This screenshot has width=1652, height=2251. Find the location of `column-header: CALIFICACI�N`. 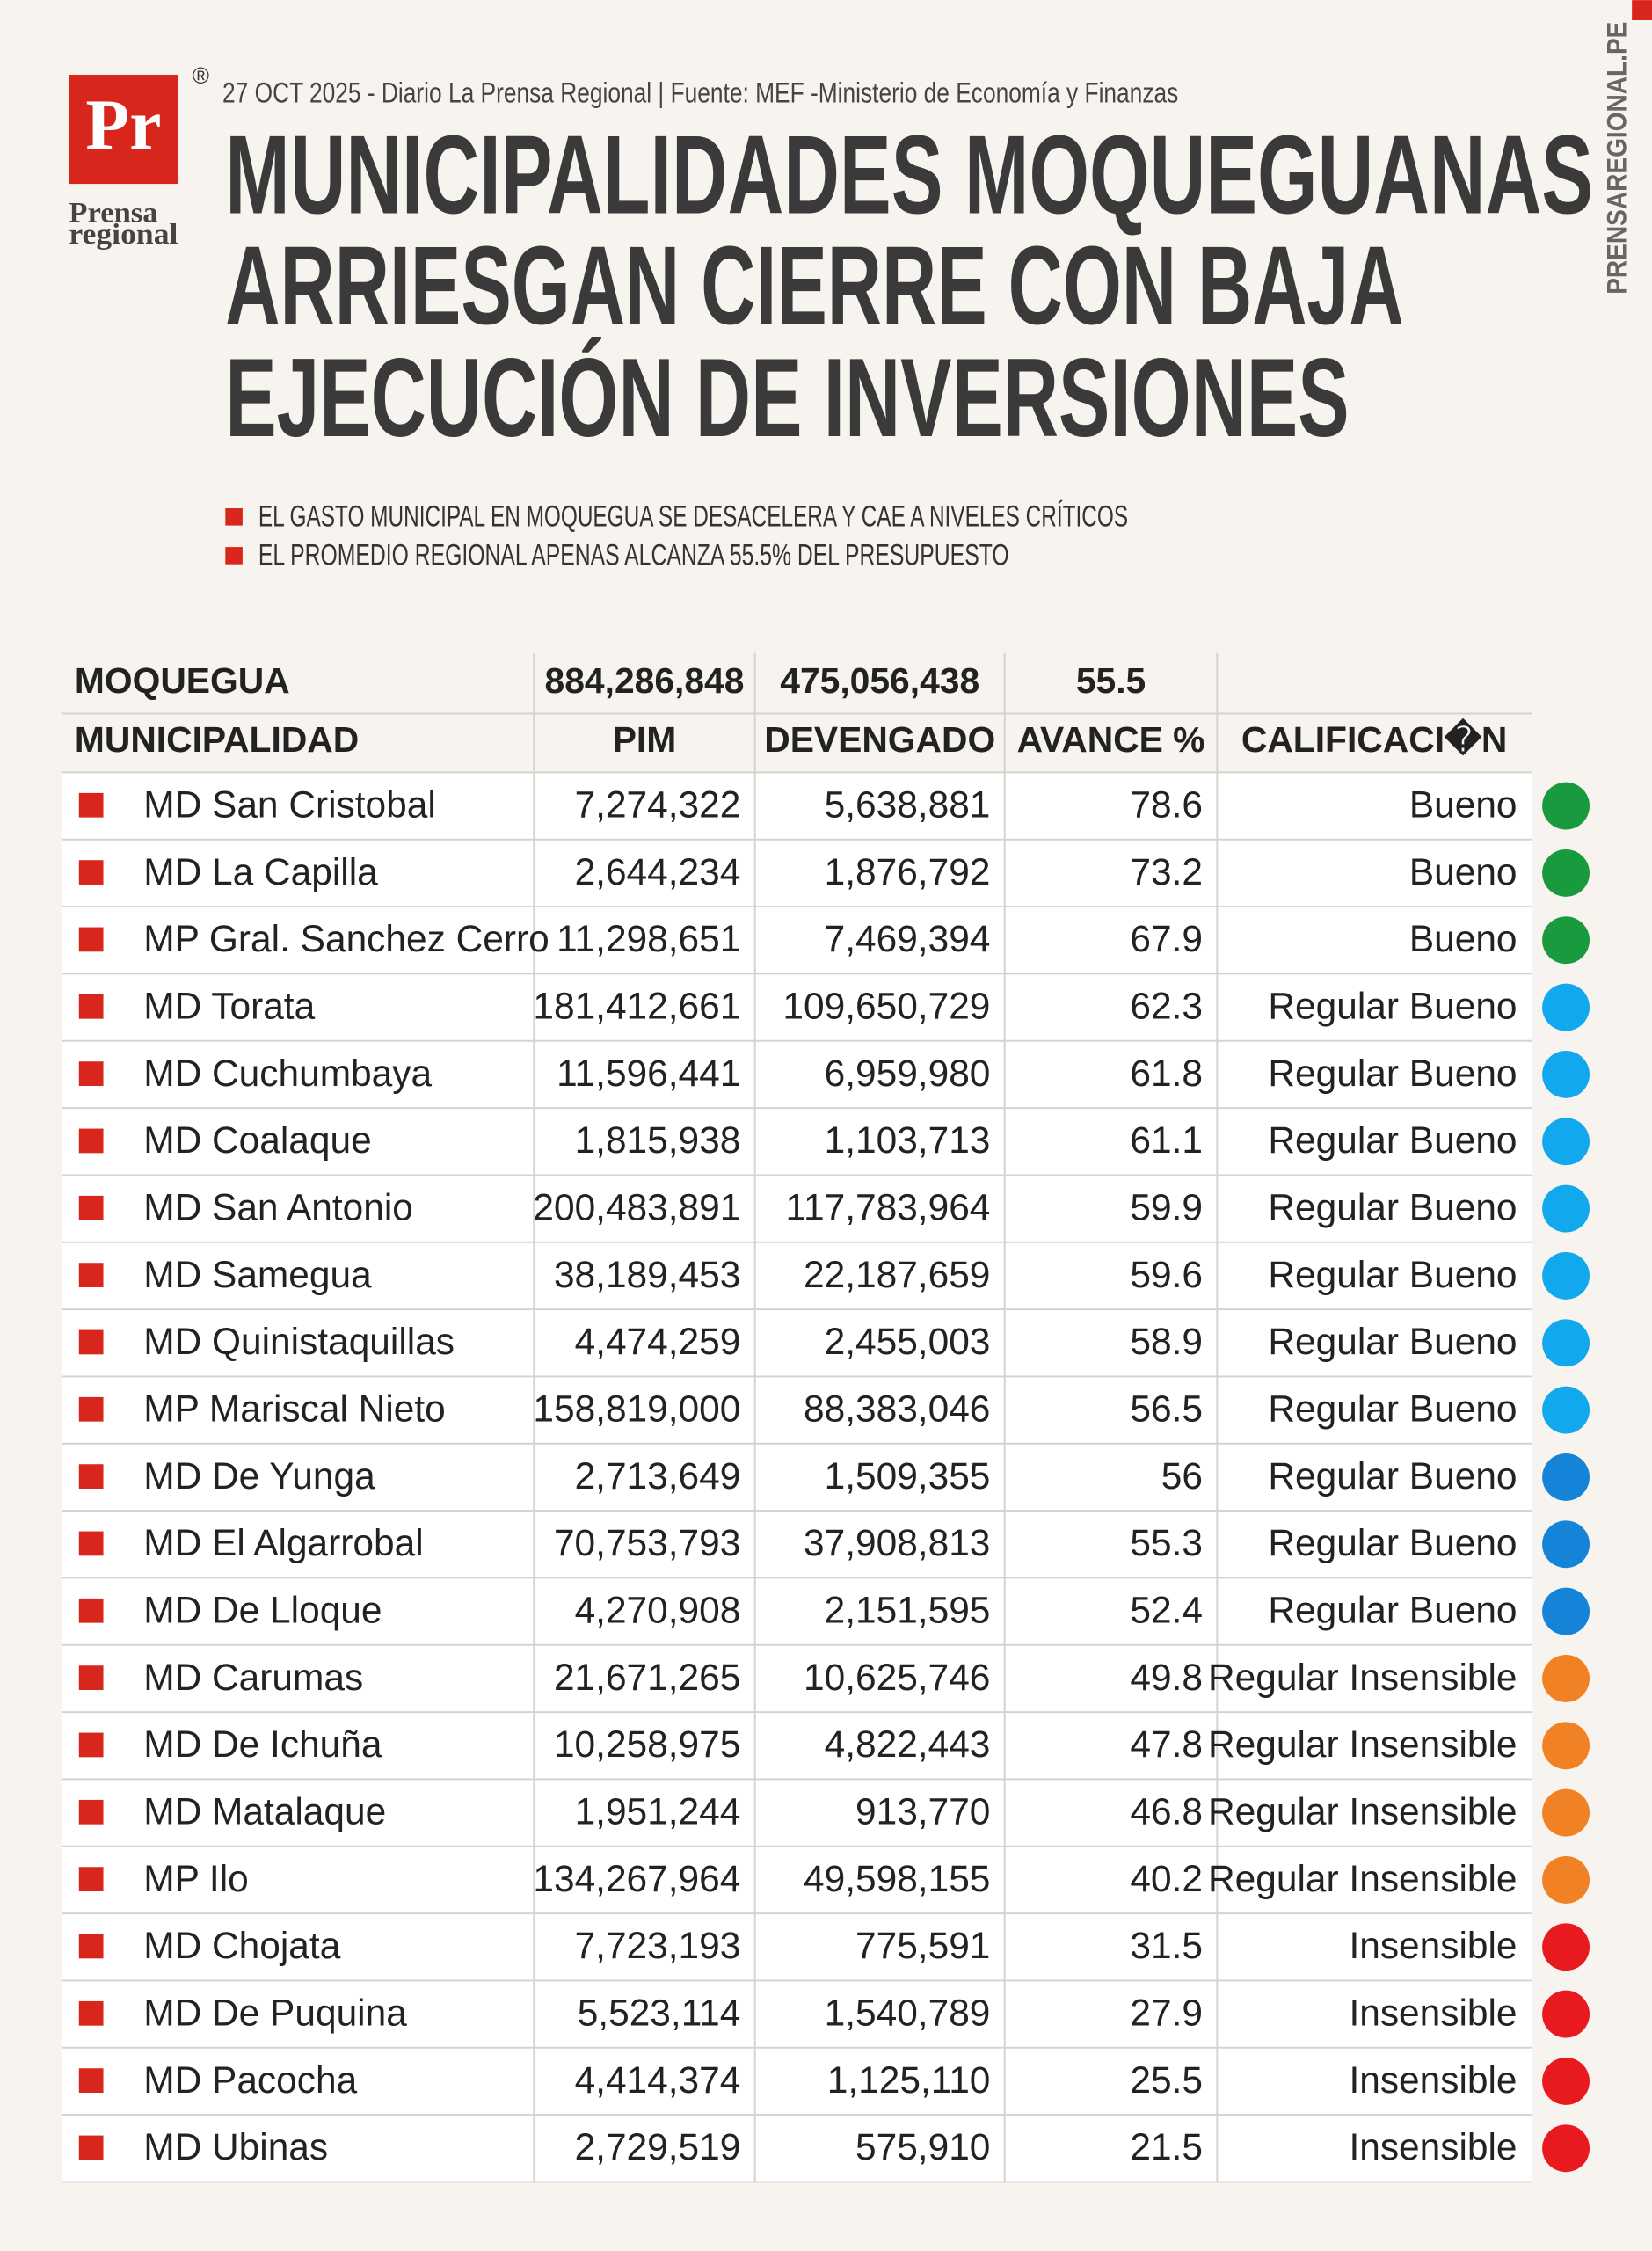

column-header: CALIFICACI�N is located at coordinates (1374, 739).